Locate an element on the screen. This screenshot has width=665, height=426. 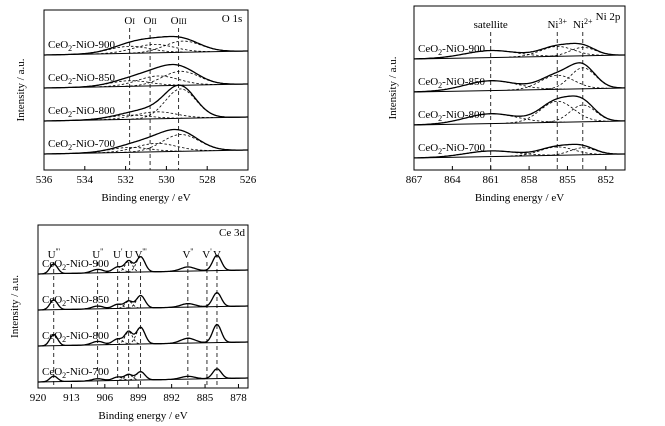
ni2p-xtick-label: 852 is located at coordinates (606, 180).